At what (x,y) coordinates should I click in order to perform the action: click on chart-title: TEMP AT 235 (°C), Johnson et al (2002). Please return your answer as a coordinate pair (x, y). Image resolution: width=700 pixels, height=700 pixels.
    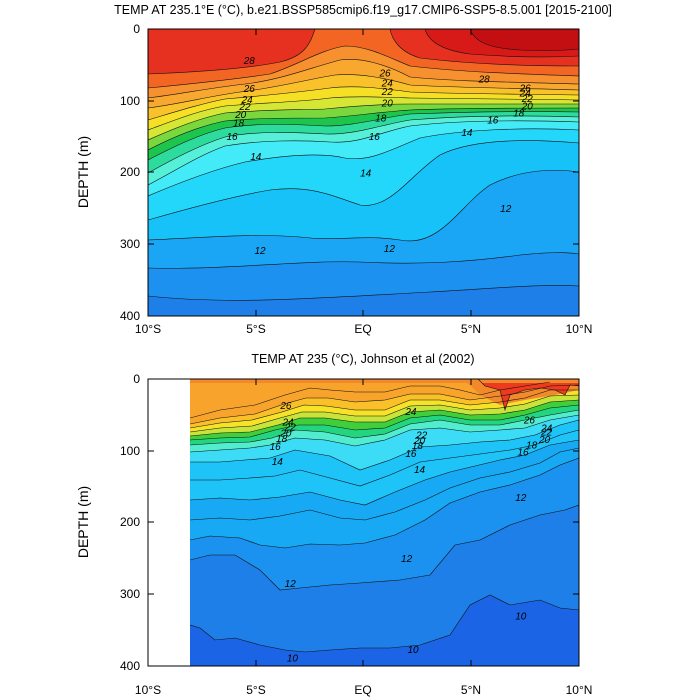
    Looking at the image, I should click on (362, 359).